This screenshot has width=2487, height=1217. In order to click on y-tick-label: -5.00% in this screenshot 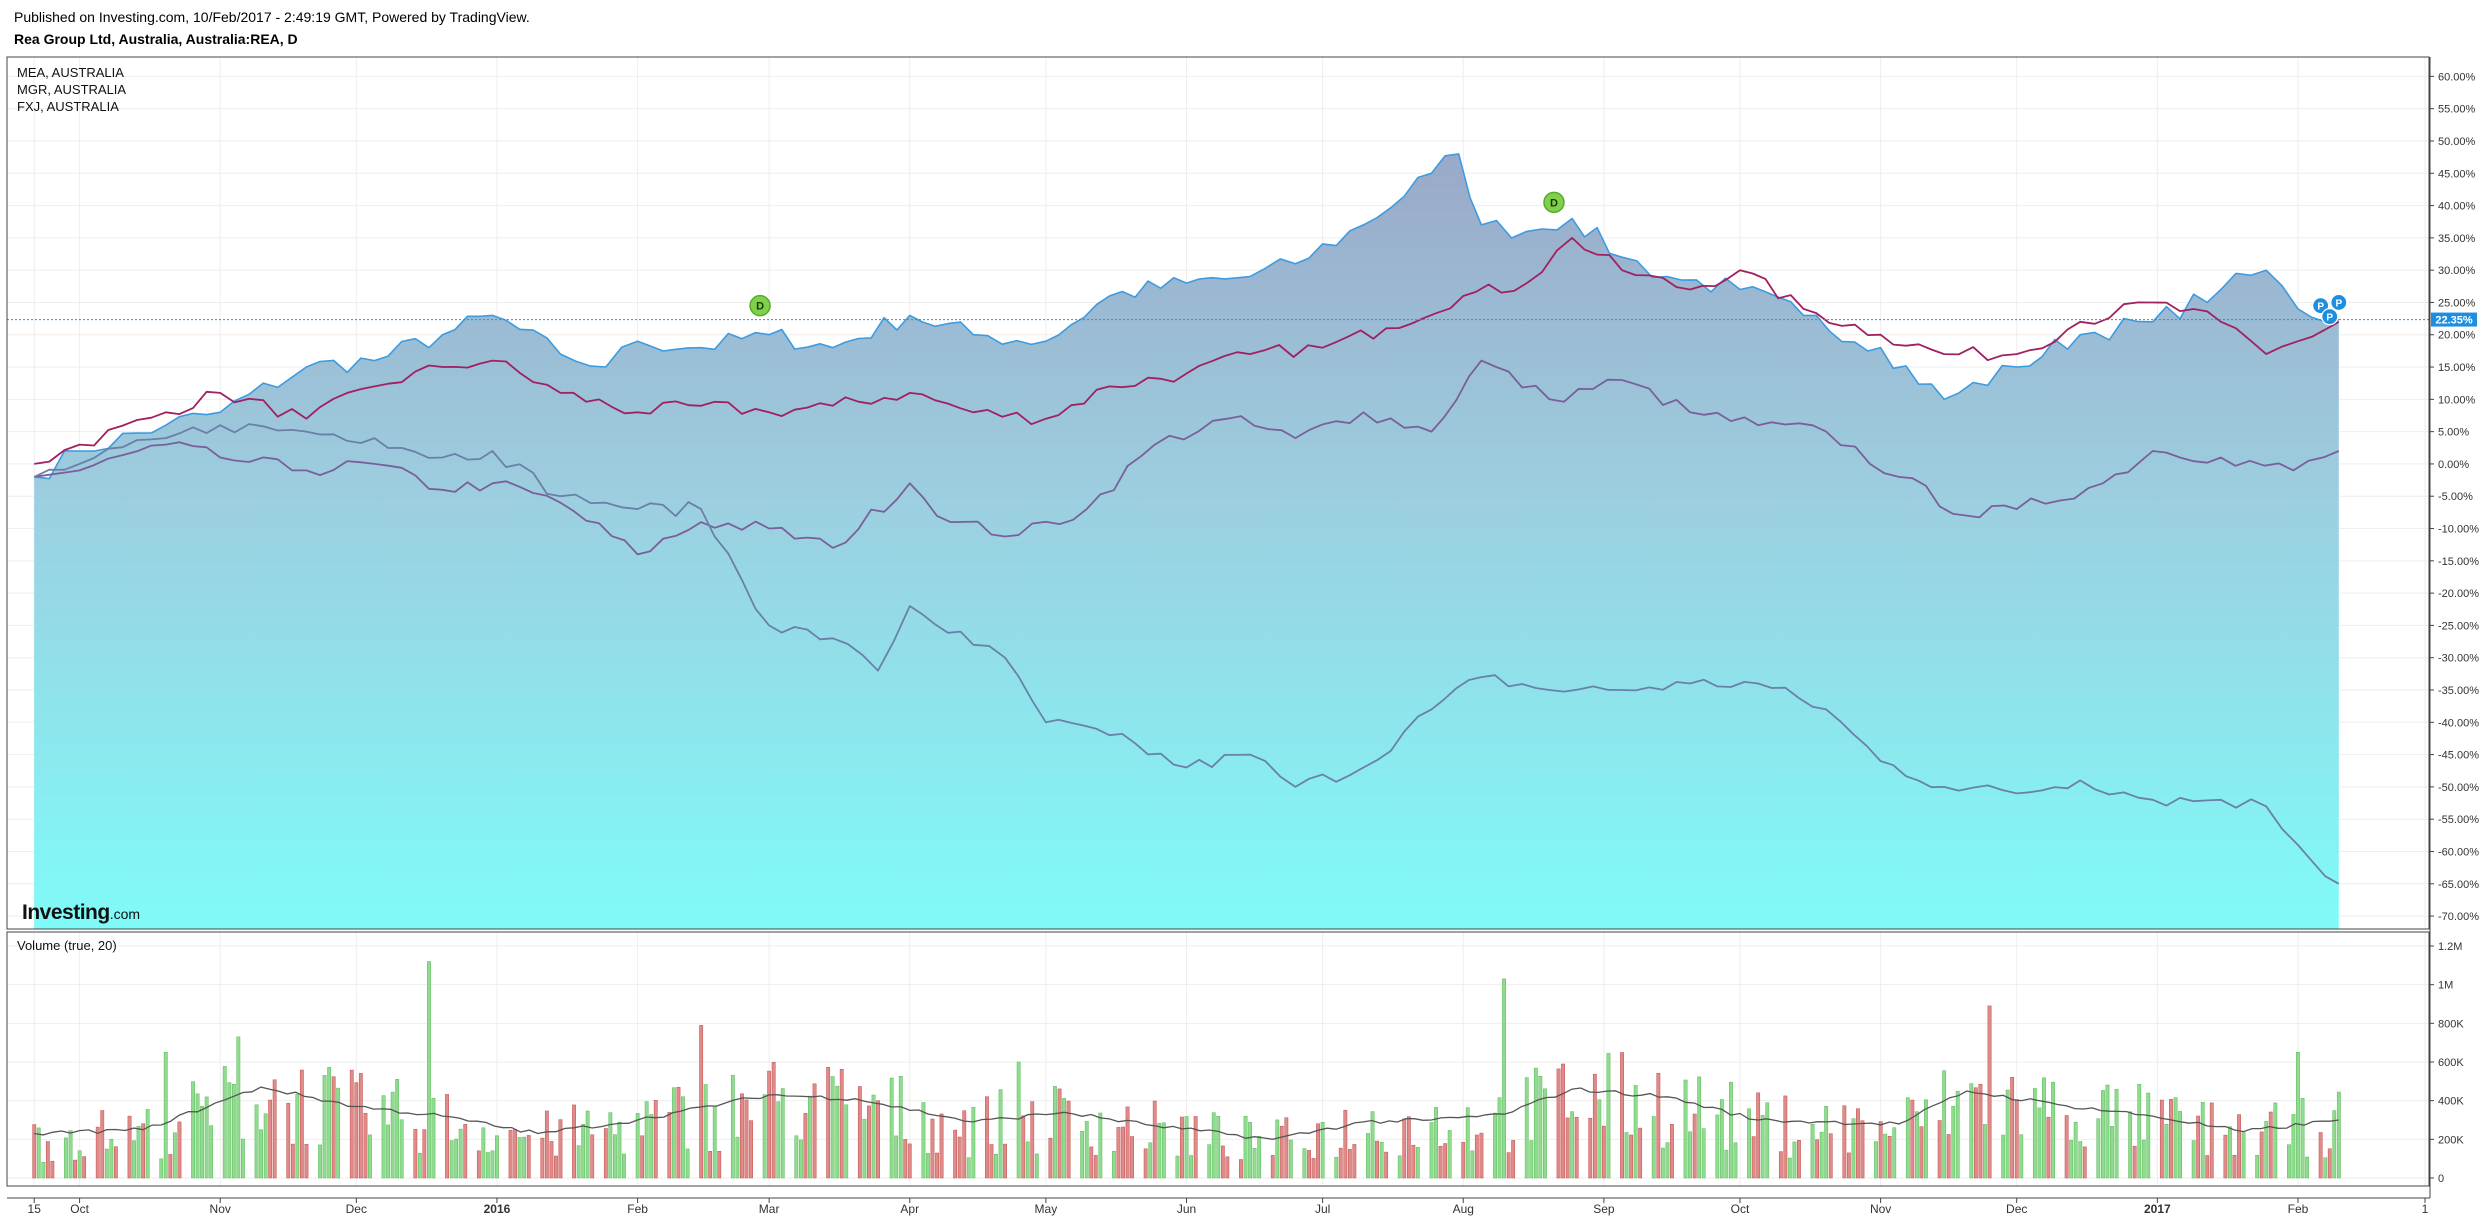, I will do `click(2455, 497)`.